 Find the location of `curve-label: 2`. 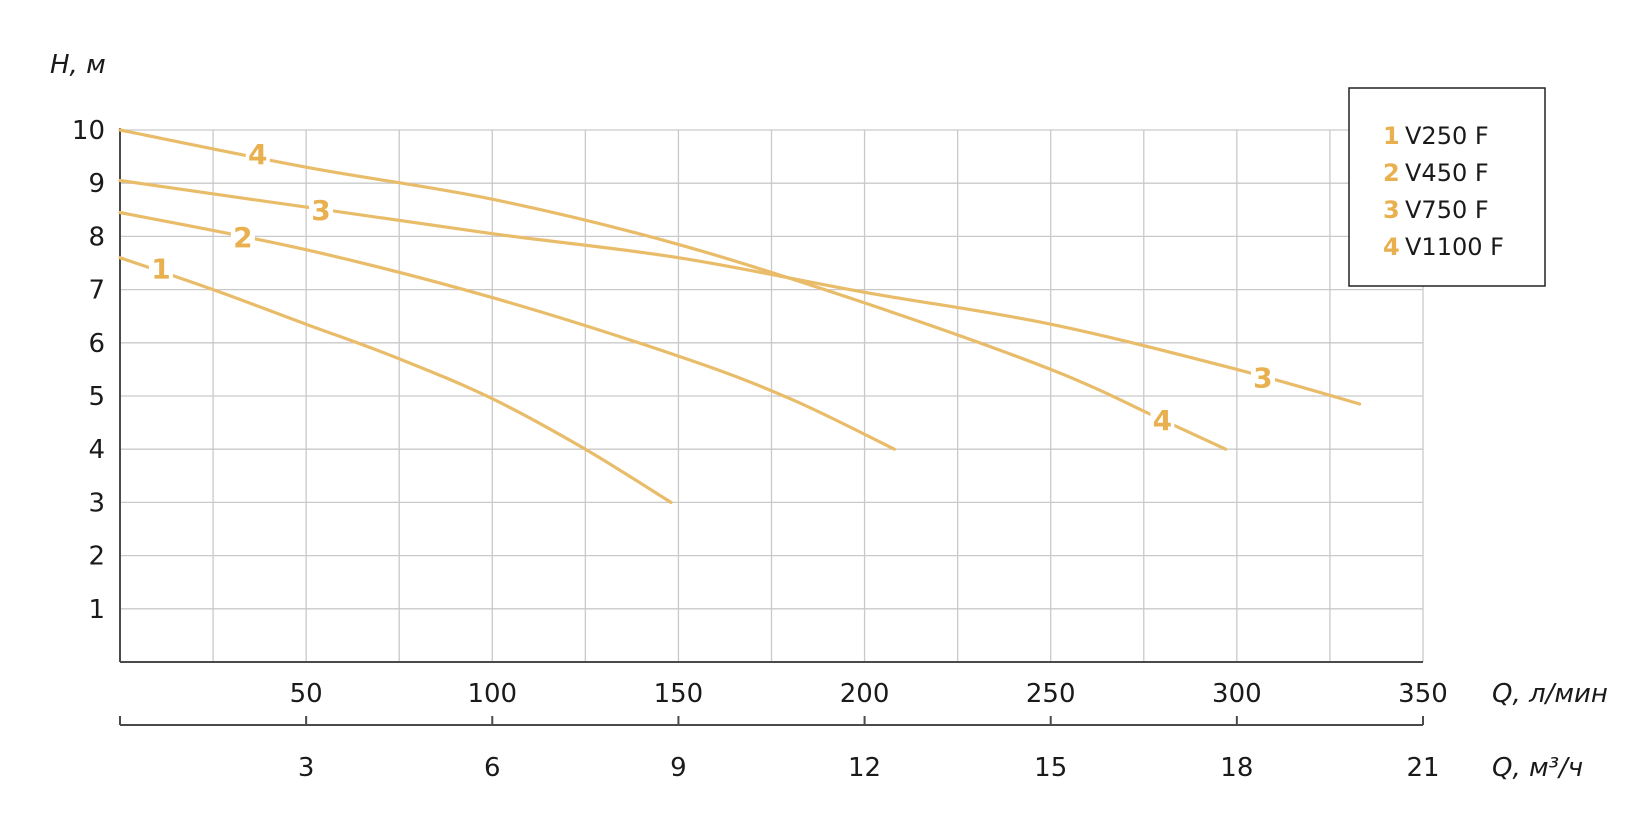

curve-label: 2 is located at coordinates (242, 237).